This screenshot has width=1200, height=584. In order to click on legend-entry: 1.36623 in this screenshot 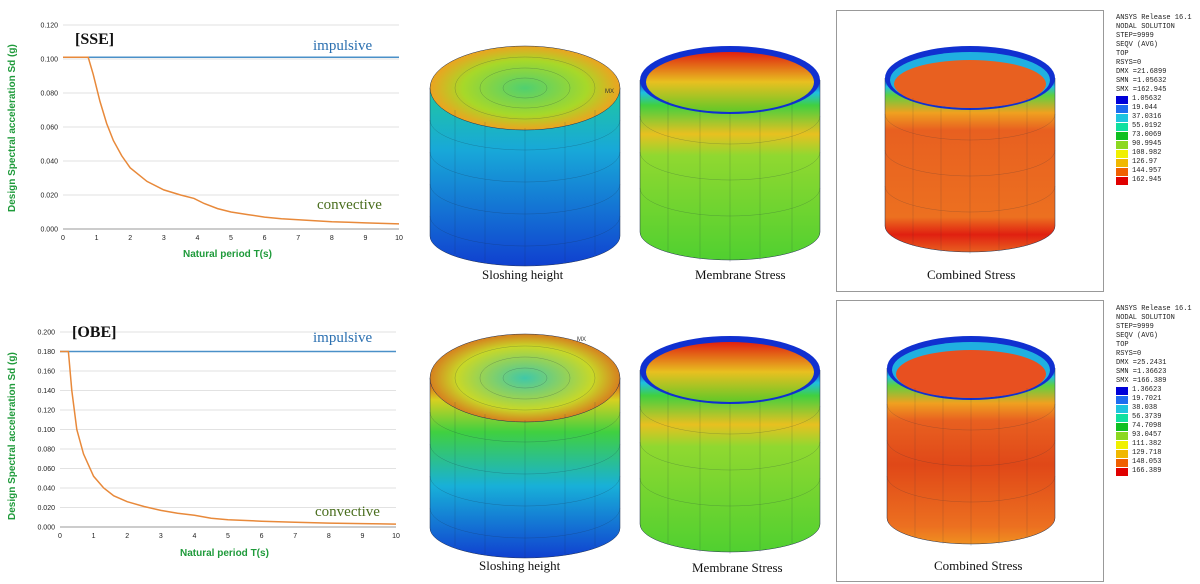, I will do `click(1158, 390)`.